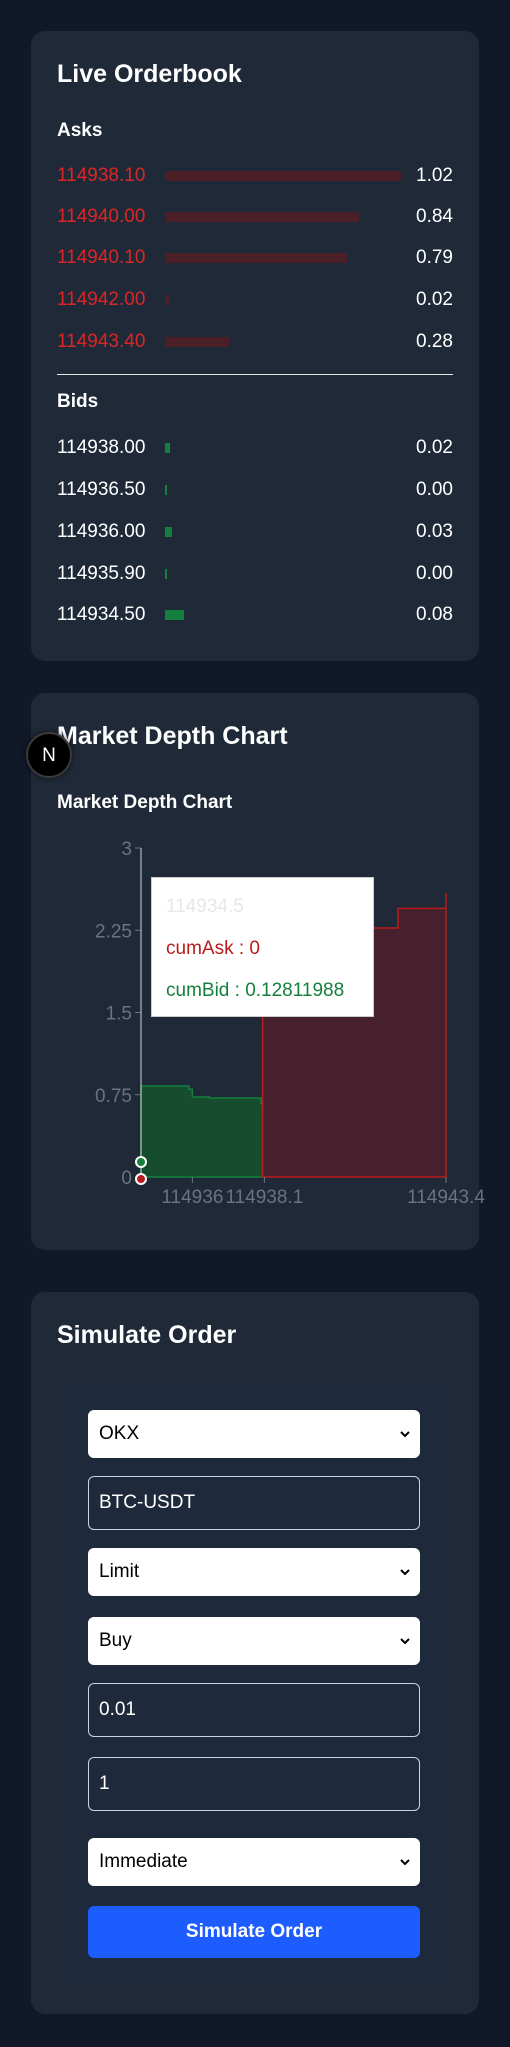  I want to click on ask-qty: 0.84, so click(434, 216).